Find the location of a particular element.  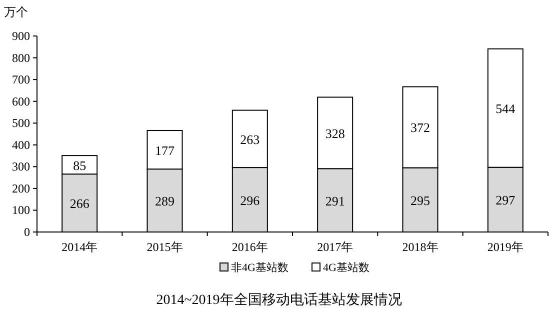

data-label: 544 is located at coordinates (506, 108).